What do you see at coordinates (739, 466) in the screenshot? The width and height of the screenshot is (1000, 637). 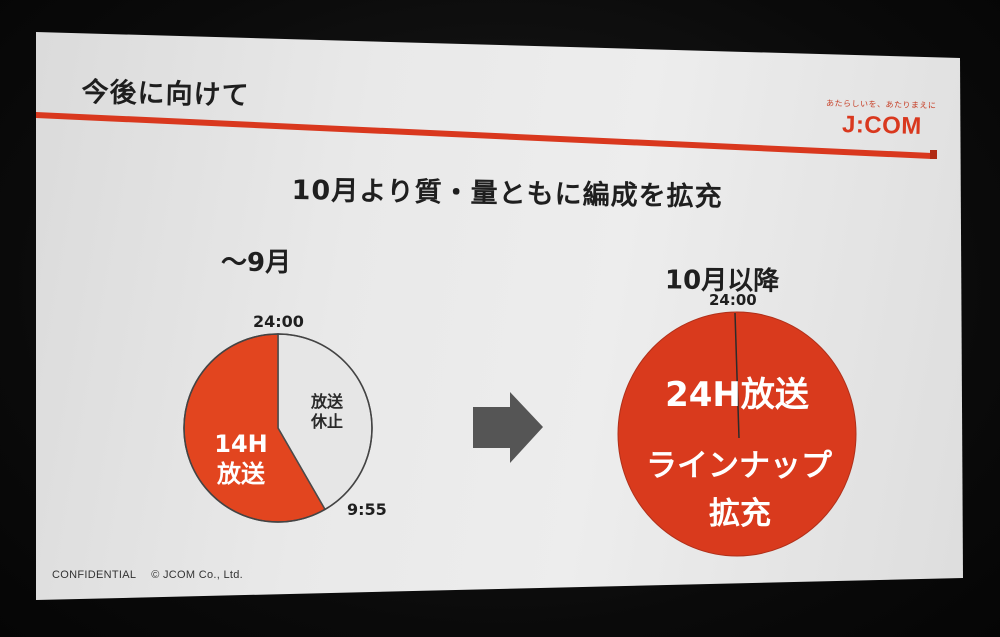 I see `pie-label-lineup-line1: ラインナップ` at bounding box center [739, 466].